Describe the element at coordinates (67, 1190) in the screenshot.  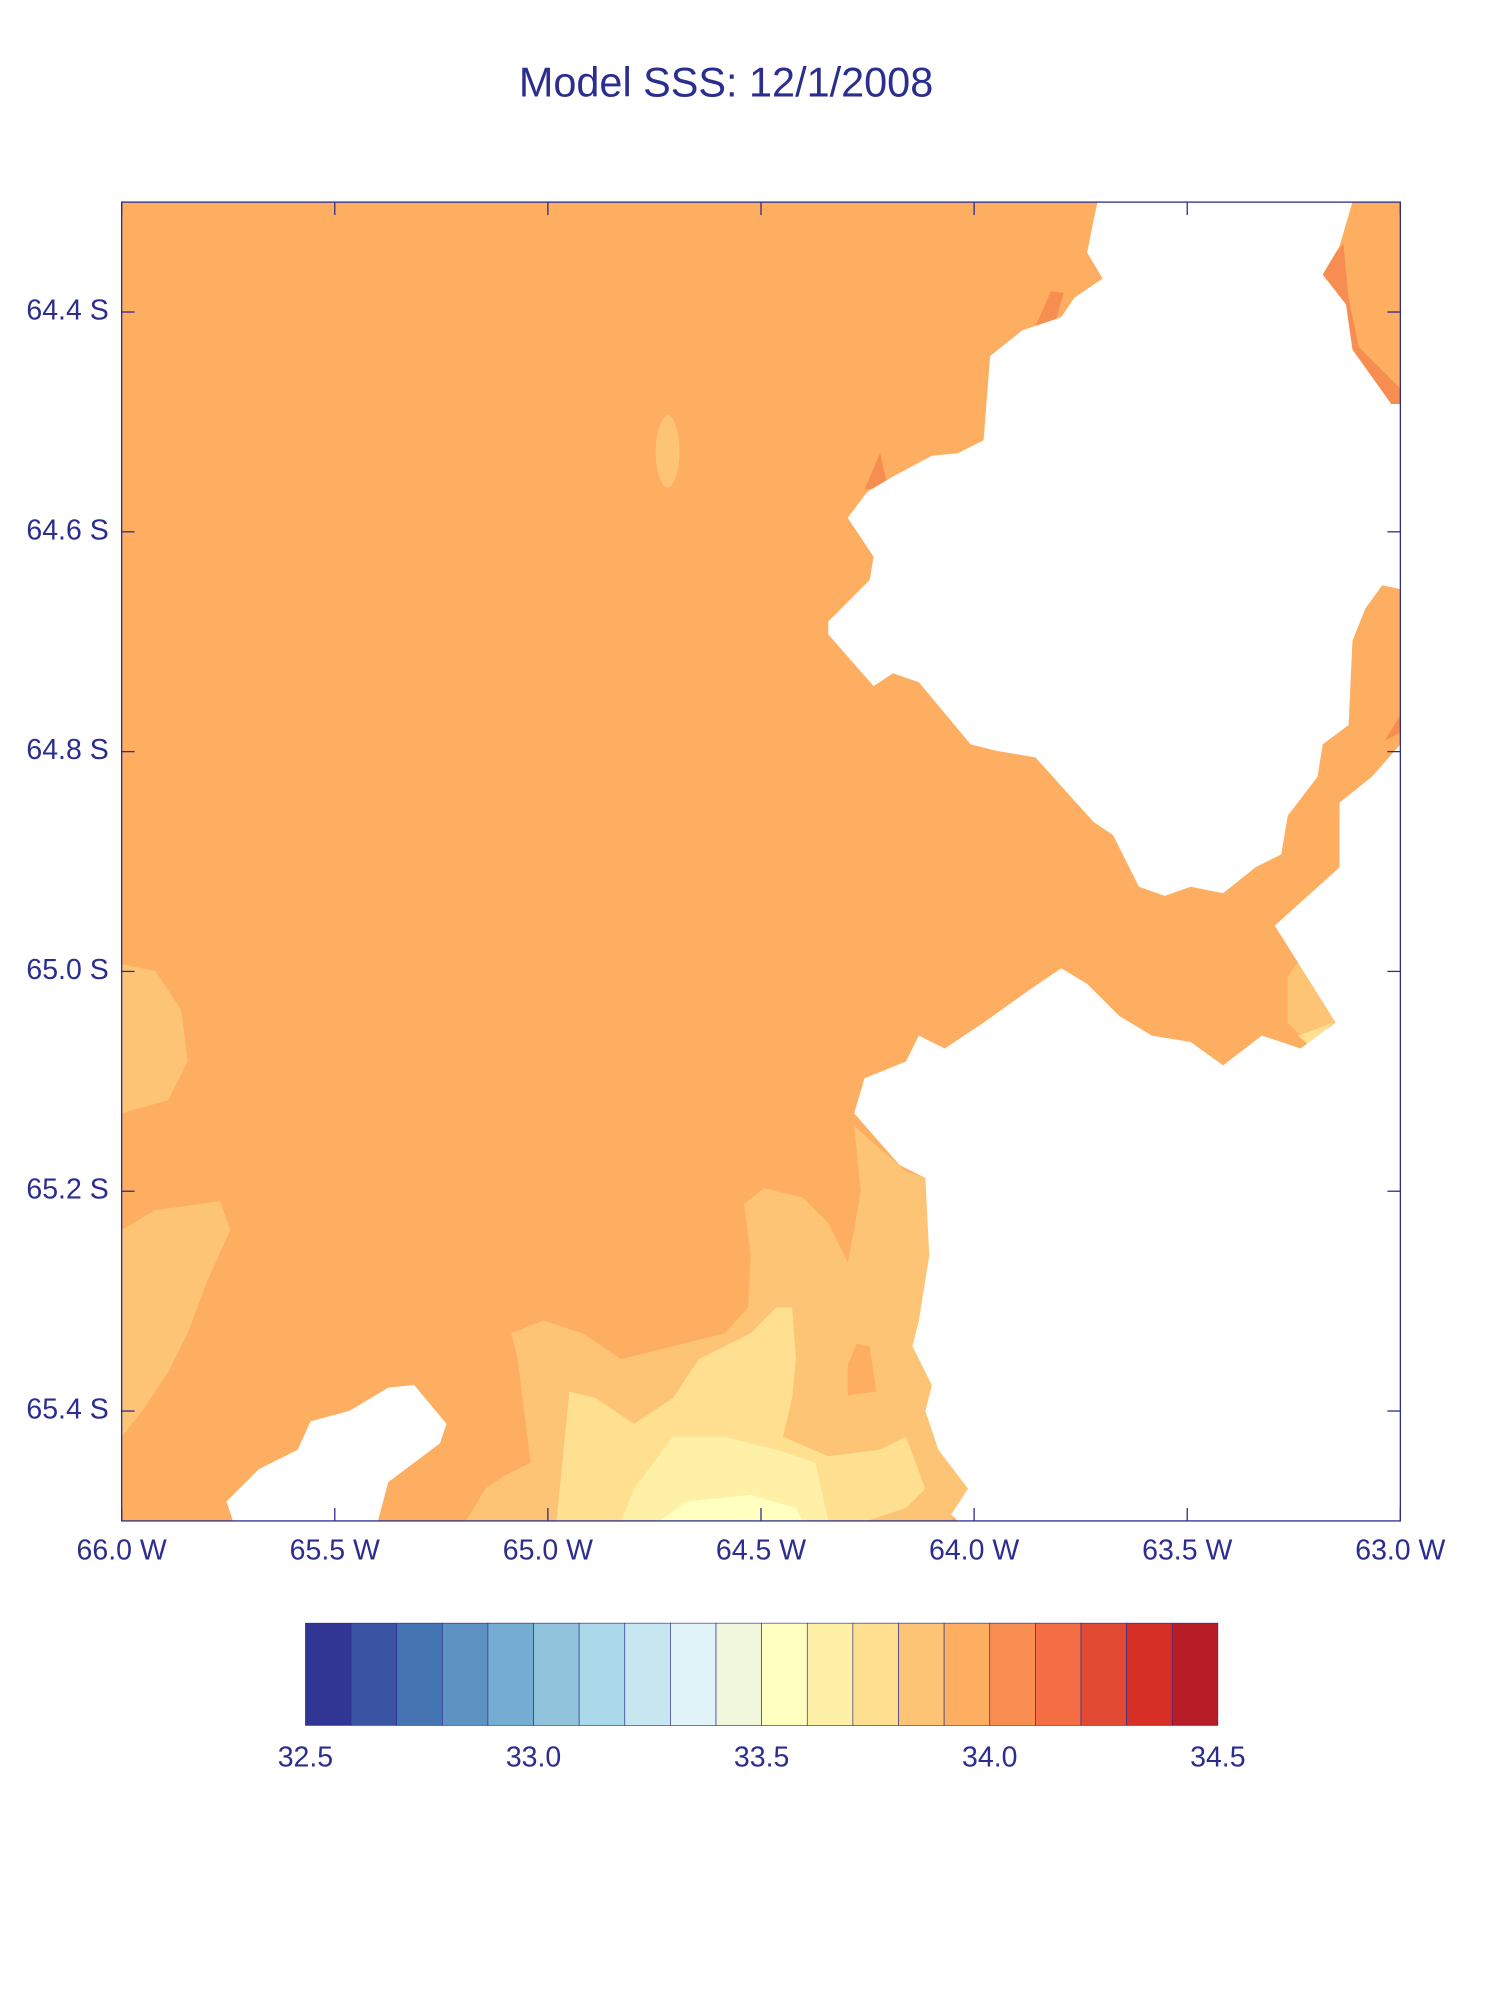
I see `y-tick-label: 65.2 S` at that location.